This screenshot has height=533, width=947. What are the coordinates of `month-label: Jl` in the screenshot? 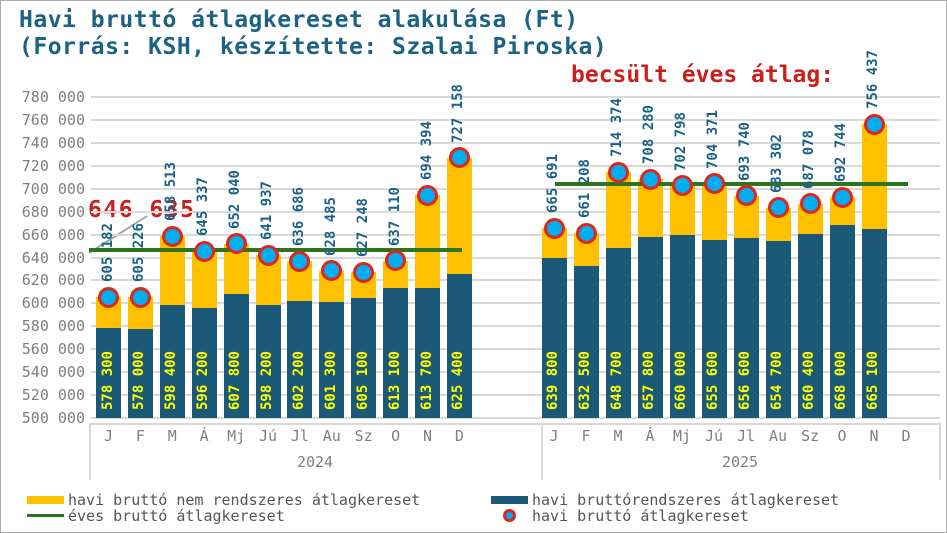 It's located at (746, 436).